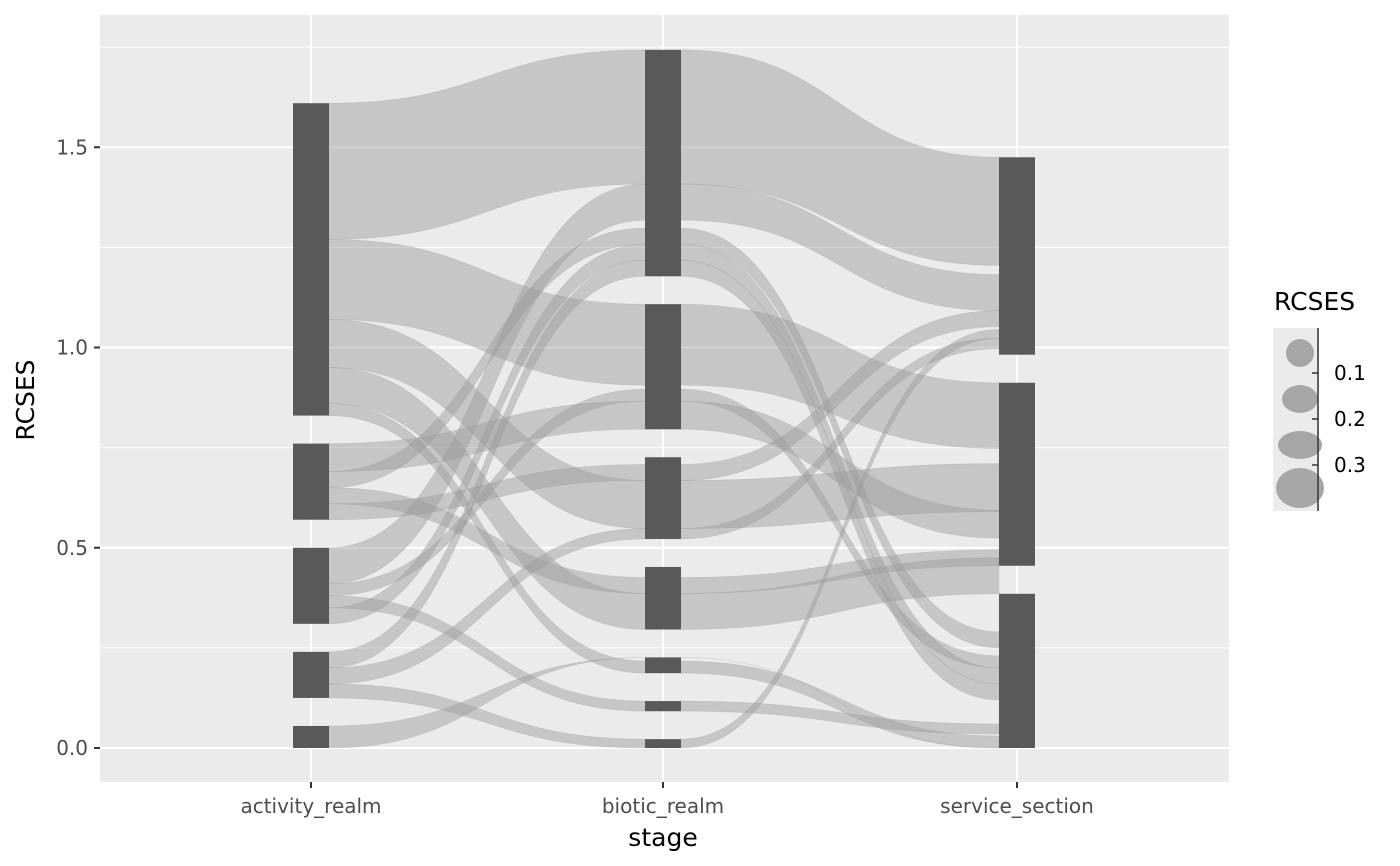 The height and width of the screenshot is (866, 1400). I want to click on y-axis-title: RCSES, so click(25, 399).